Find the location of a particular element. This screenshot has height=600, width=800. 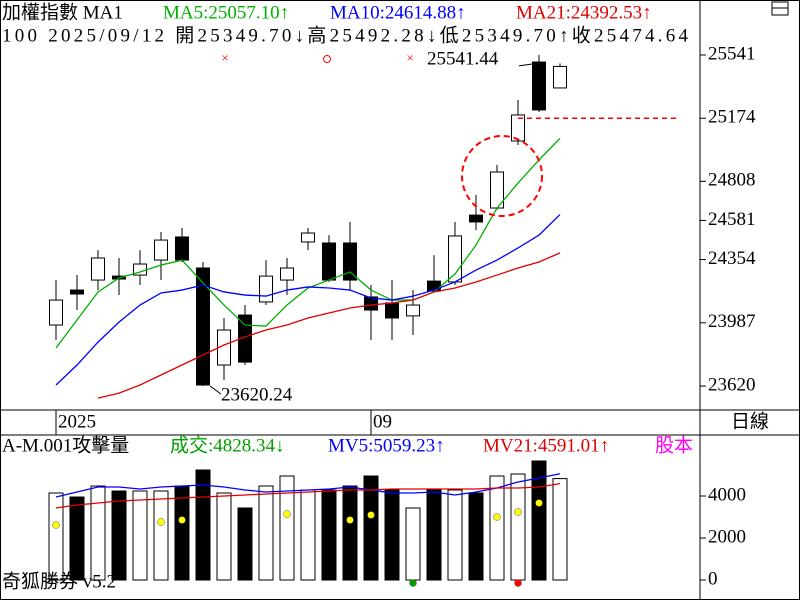

signal-circle is located at coordinates (327, 59).